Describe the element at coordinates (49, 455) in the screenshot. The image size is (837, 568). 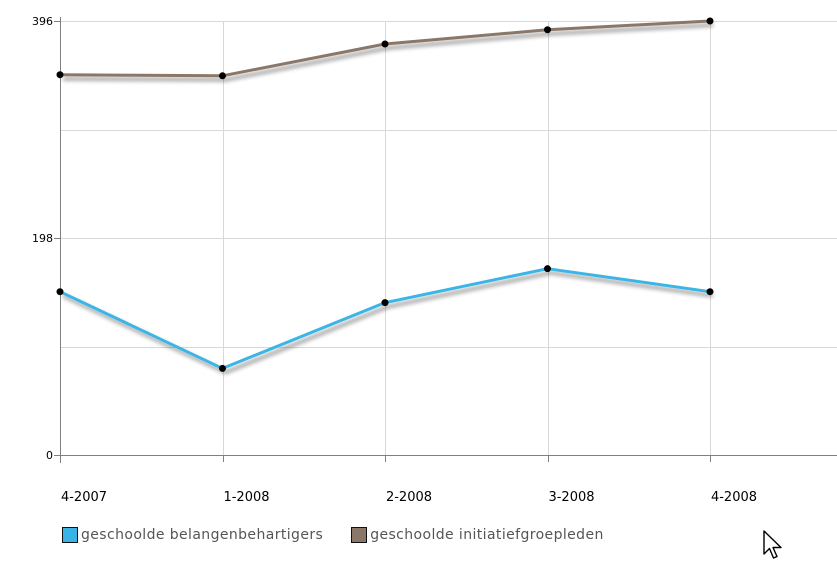
I see `y-tick-label: 0` at that location.